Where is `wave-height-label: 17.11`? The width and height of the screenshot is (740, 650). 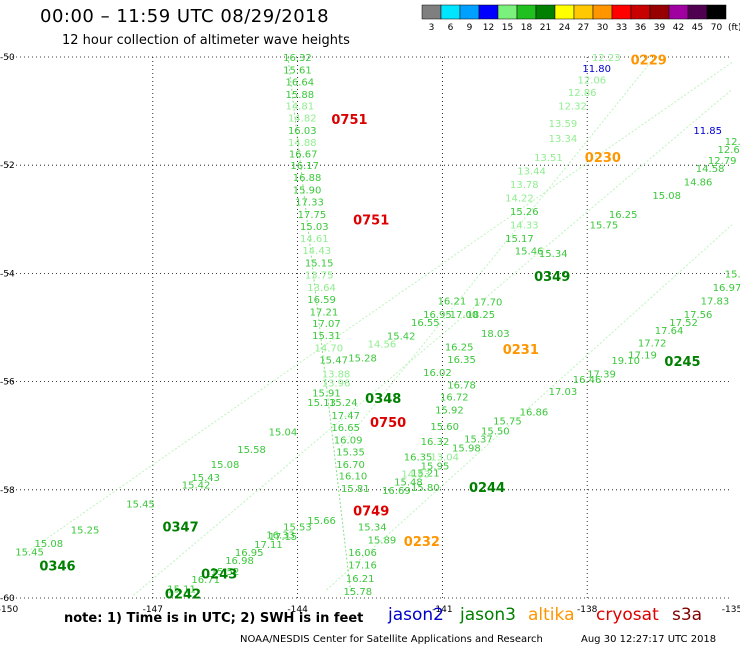 wave-height-label: 17.11 is located at coordinates (268, 545).